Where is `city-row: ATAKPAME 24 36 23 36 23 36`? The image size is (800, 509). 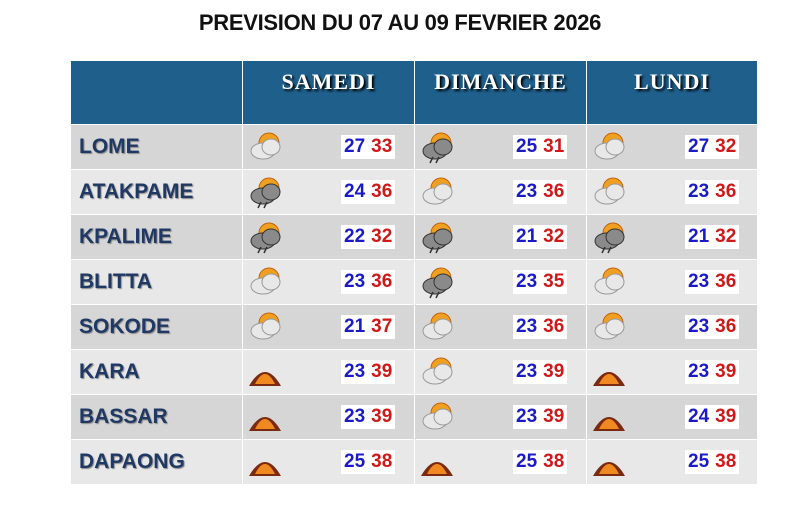
city-row: ATAKPAME 24 36 23 36 23 36 is located at coordinates (414, 192).